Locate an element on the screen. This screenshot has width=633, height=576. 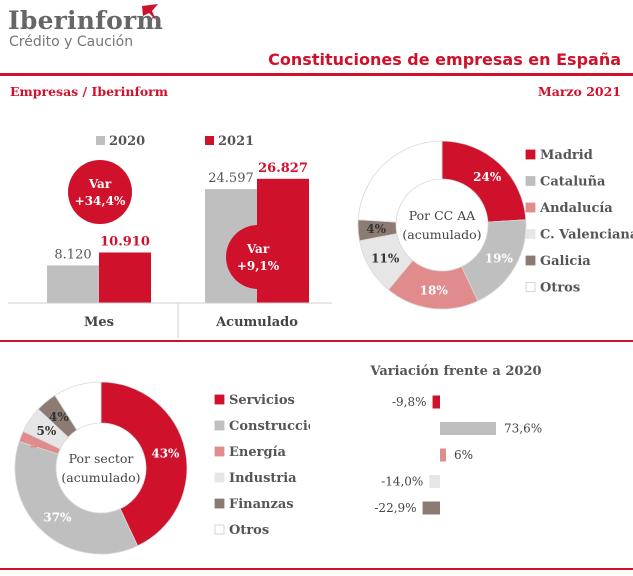
section-divider is located at coordinates (316, 341).